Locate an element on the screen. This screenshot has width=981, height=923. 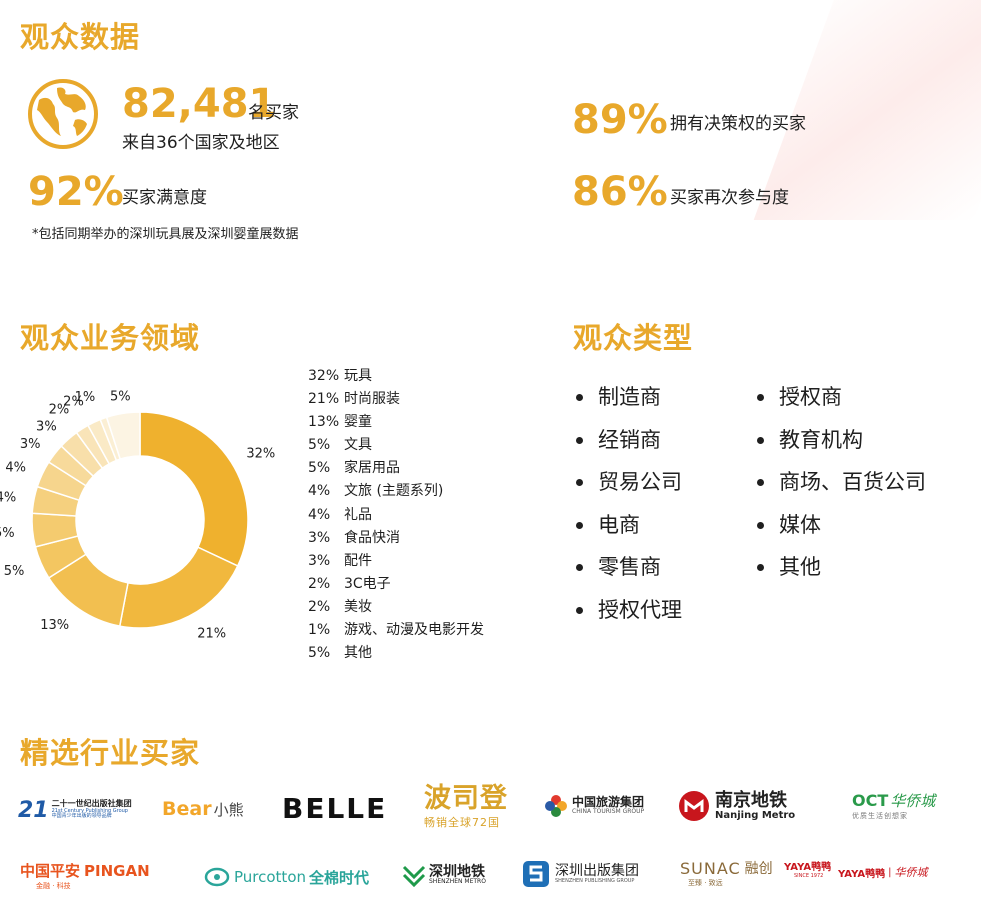
audience-type-item: 授权商 is located at coordinates (840, 403).